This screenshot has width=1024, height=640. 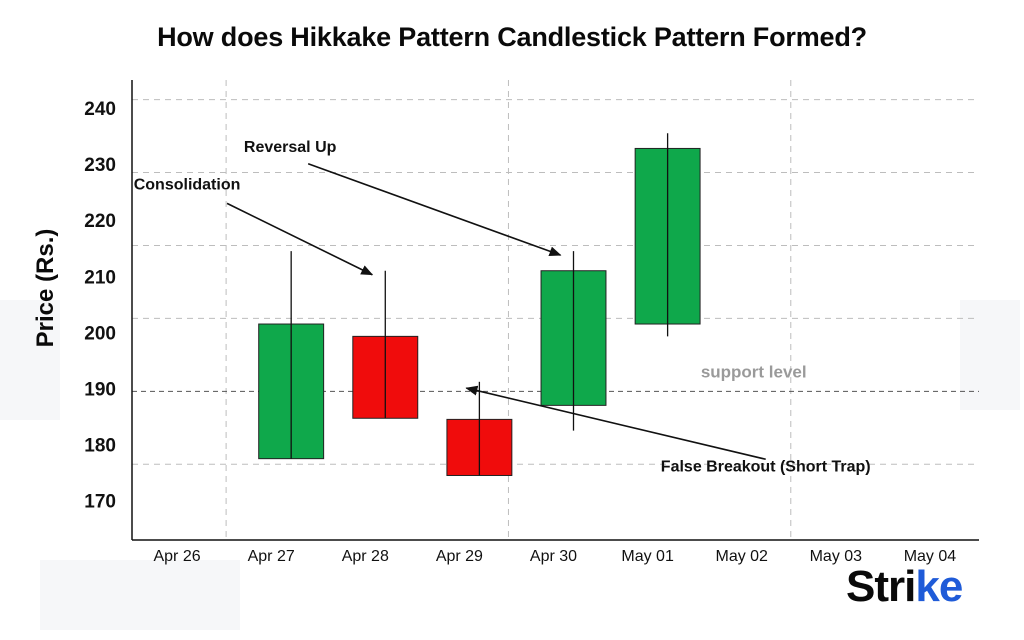 I want to click on x-tick-label: May 04, so click(x=930, y=556).